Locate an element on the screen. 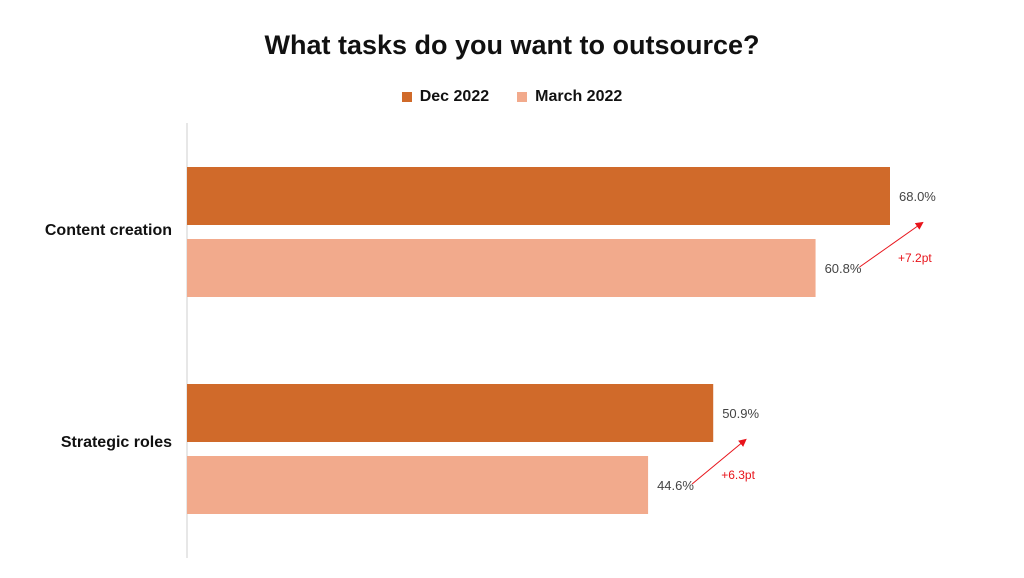  change-arrow-content-creation is located at coordinates (891, 244).